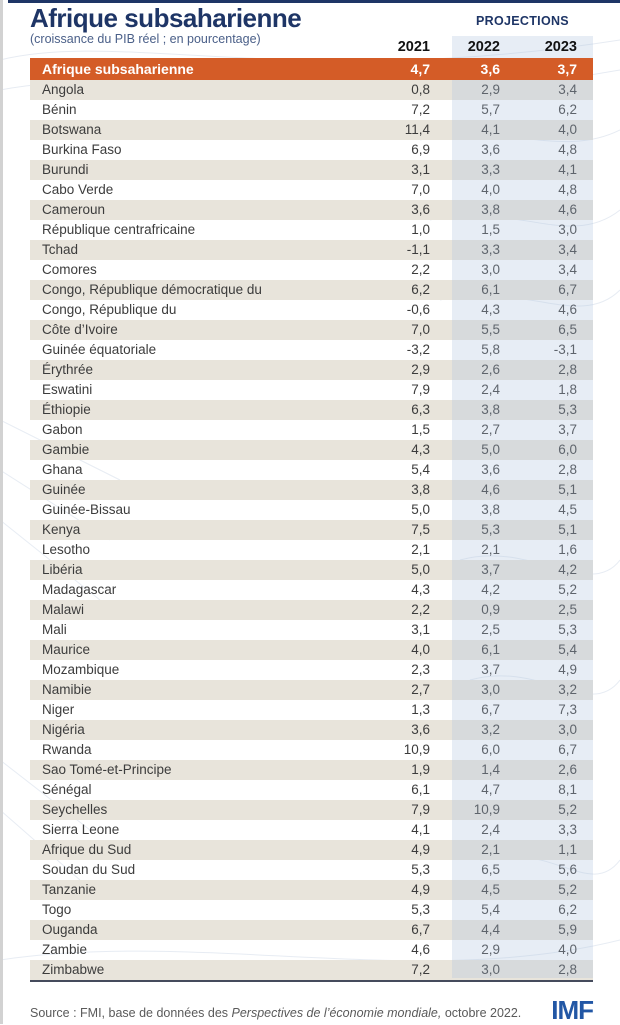 The width and height of the screenshot is (620, 1025). I want to click on value-cell-2022: 1,5, so click(490, 229).